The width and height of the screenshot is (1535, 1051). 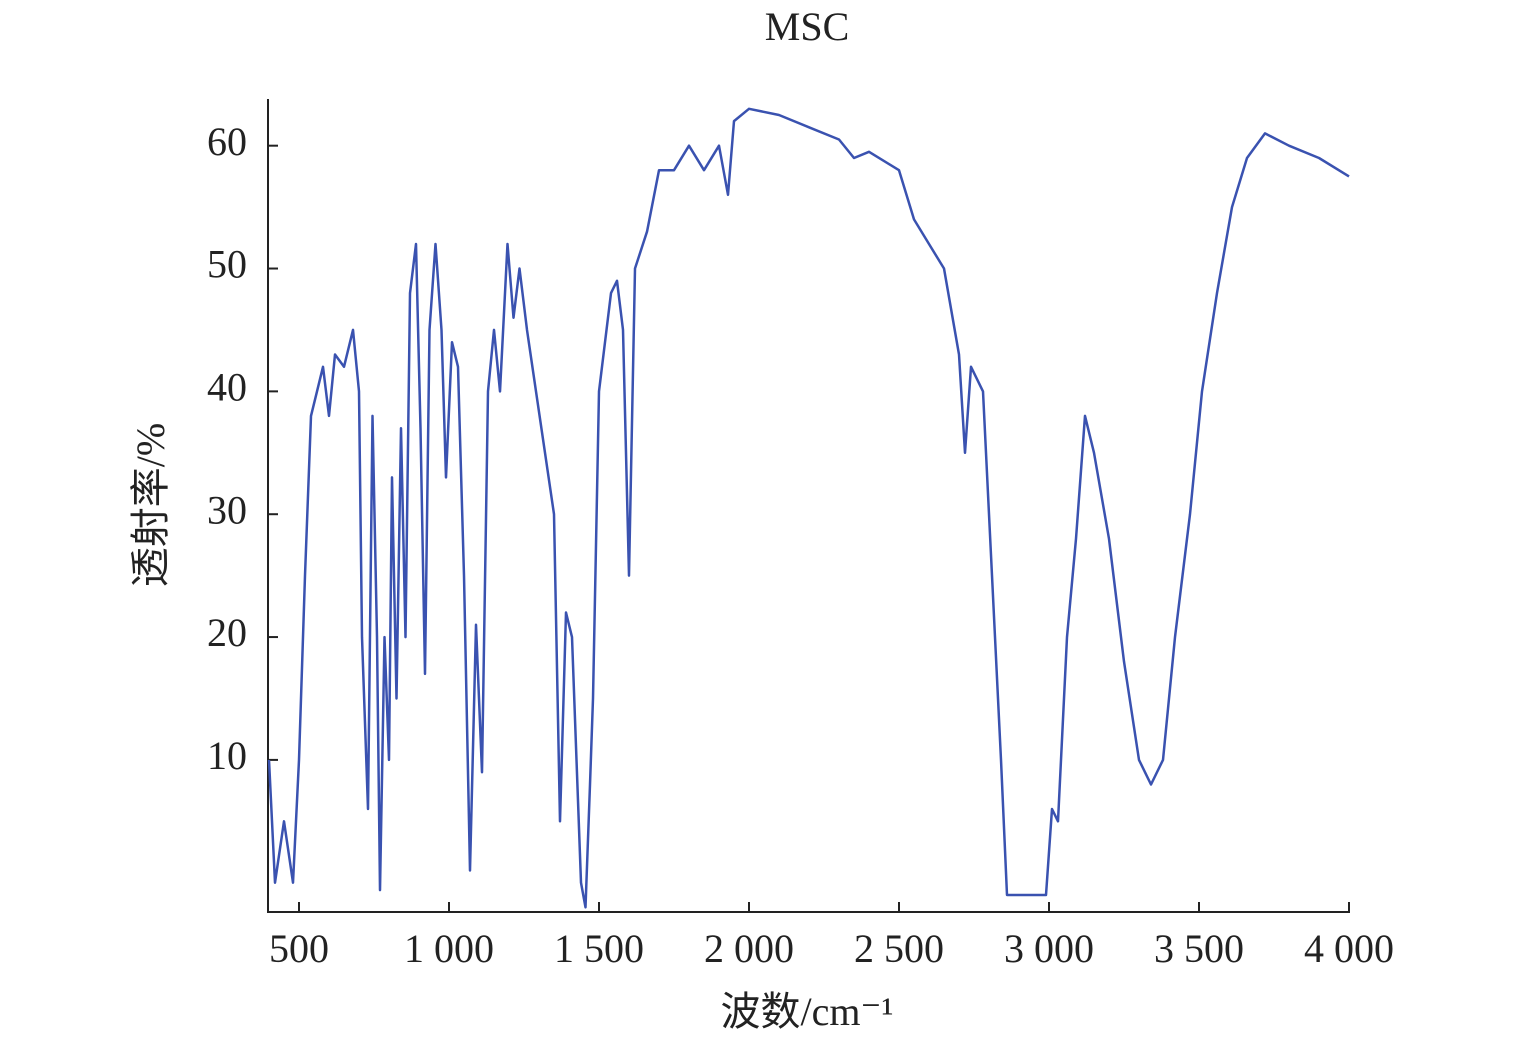 What do you see at coordinates (749, 948) in the screenshot?
I see `x-tick-label: 2 000` at bounding box center [749, 948].